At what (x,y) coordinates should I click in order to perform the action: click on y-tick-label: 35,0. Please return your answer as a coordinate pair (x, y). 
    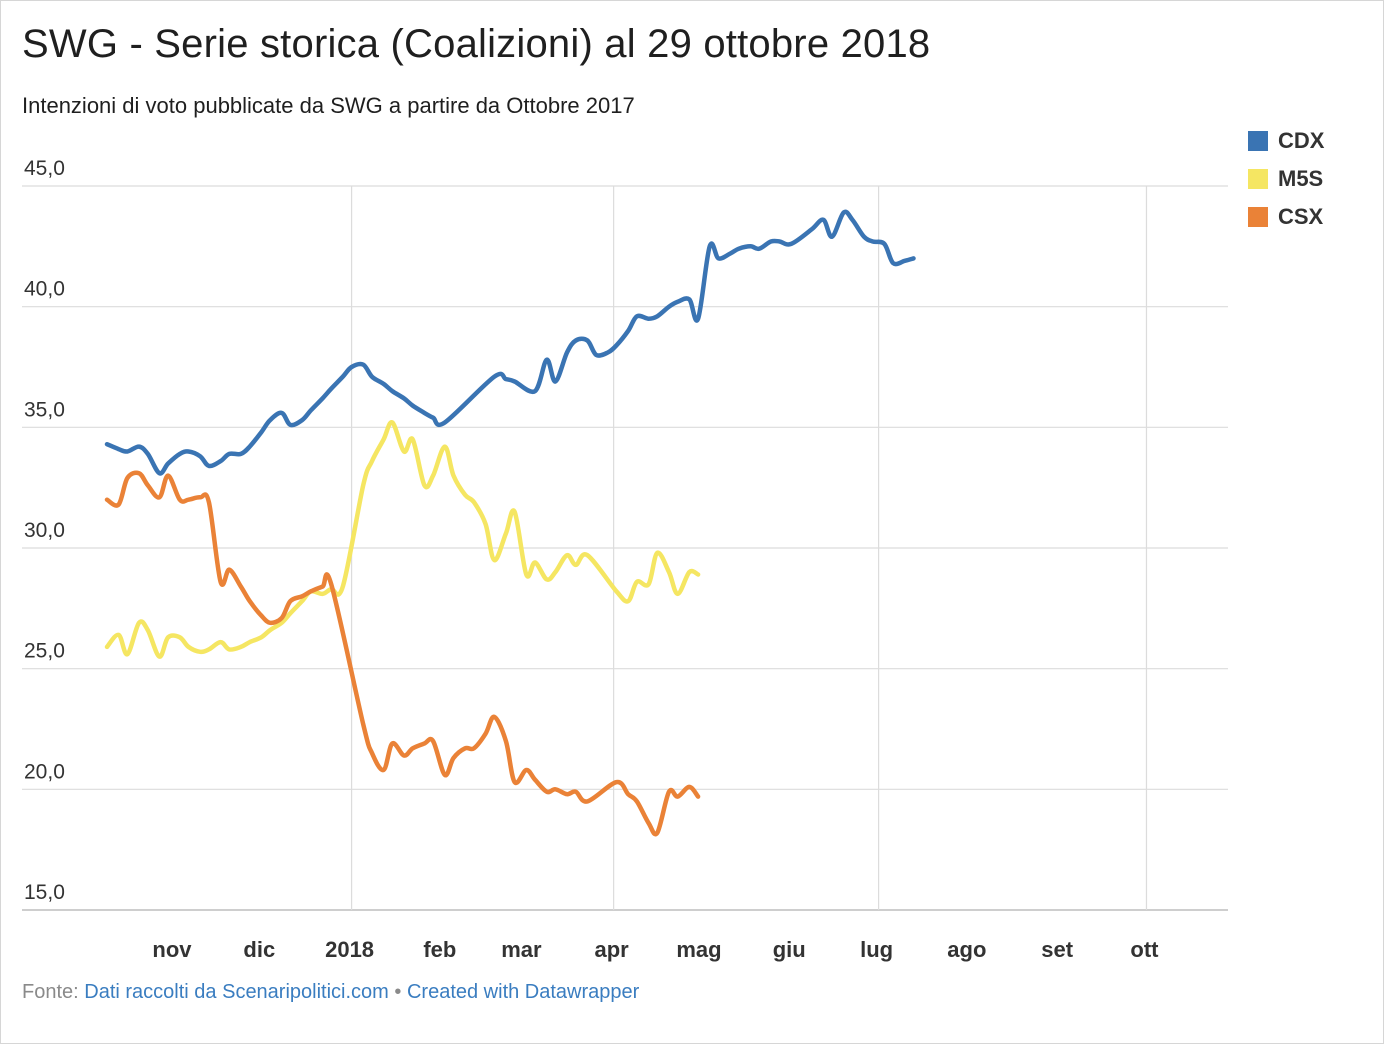
    Looking at the image, I should click on (44, 409).